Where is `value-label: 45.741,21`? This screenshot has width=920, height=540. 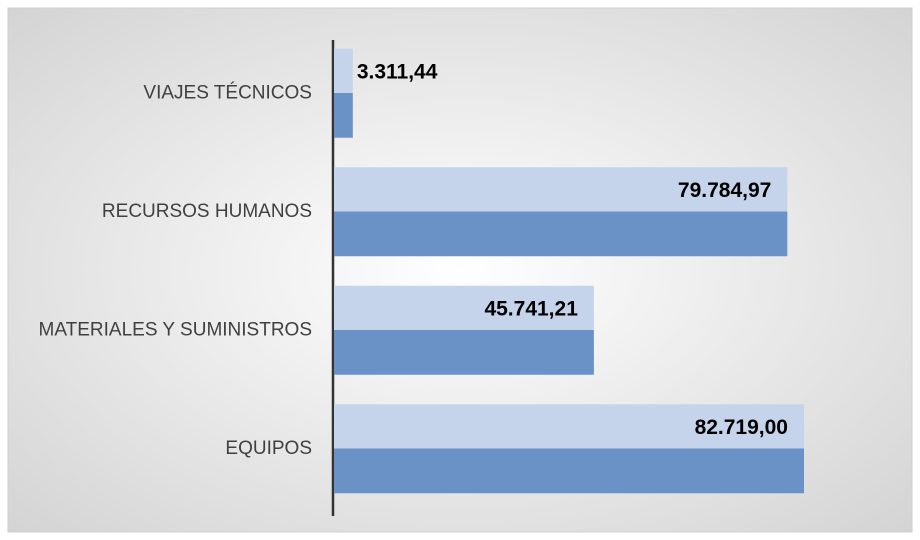 value-label: 45.741,21 is located at coordinates (531, 308).